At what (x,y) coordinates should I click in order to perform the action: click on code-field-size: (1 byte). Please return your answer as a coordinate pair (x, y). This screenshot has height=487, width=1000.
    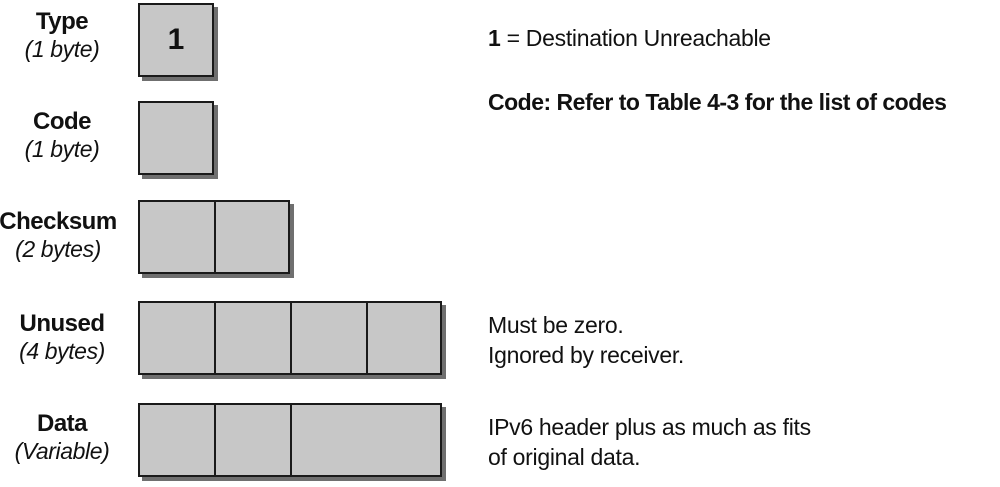
    Looking at the image, I should click on (62, 148).